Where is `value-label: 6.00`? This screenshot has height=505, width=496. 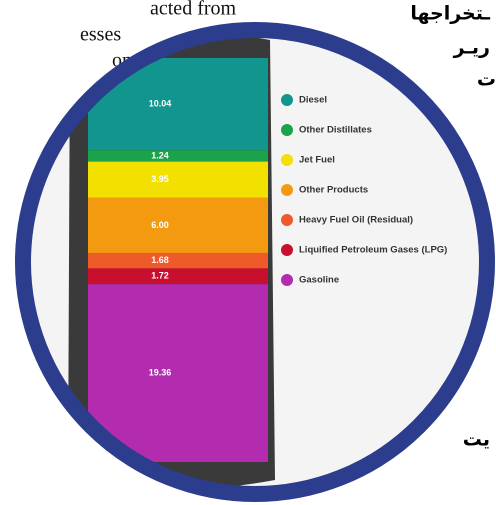
value-label: 6.00 is located at coordinates (160, 225).